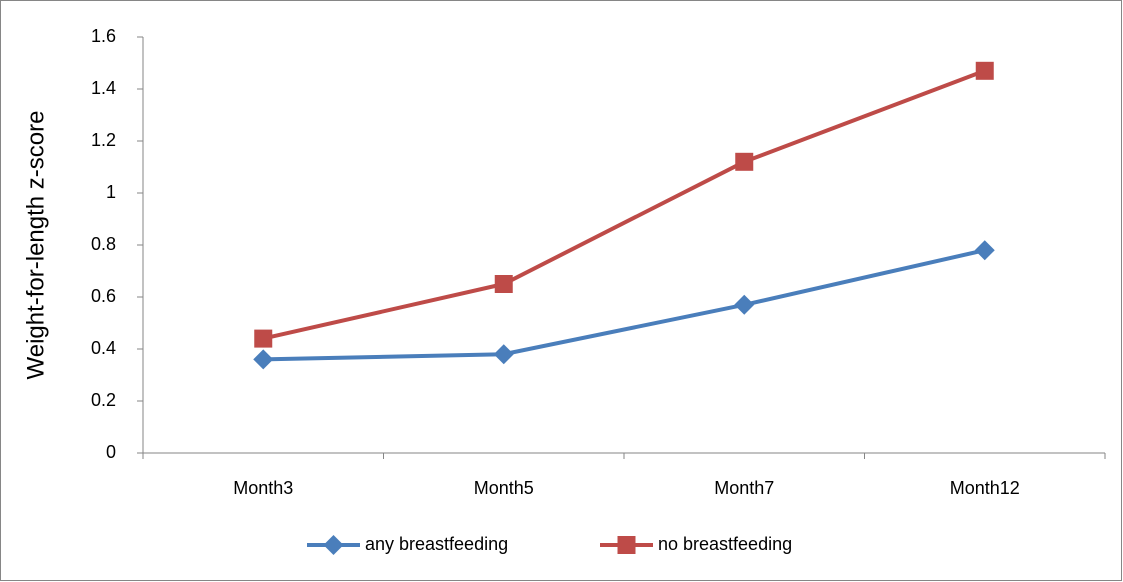 This screenshot has width=1123, height=582. I want to click on y-tick-label: 0, so click(111, 452).